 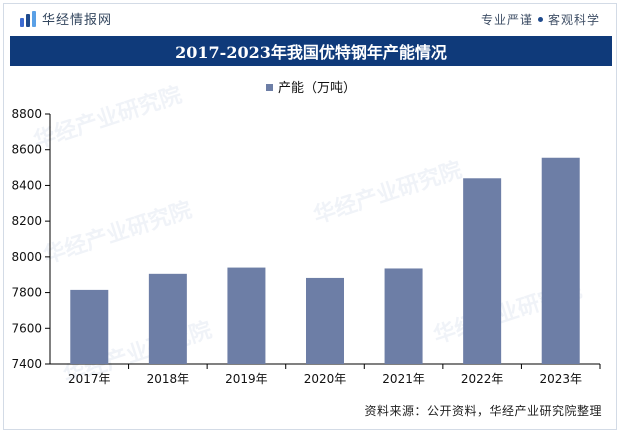 I want to click on x-tick-label: 2020年, so click(x=325, y=379).